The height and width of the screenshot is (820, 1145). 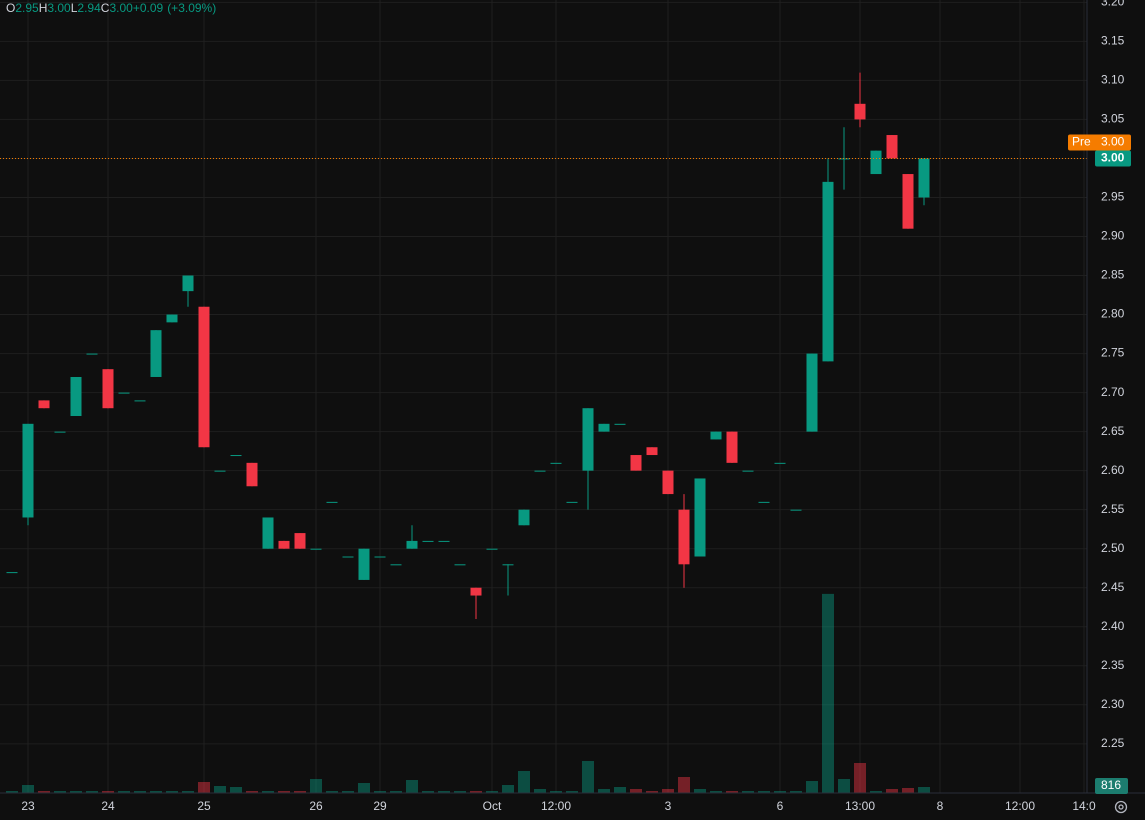 I want to click on volume-badge, so click(x=1111, y=786).